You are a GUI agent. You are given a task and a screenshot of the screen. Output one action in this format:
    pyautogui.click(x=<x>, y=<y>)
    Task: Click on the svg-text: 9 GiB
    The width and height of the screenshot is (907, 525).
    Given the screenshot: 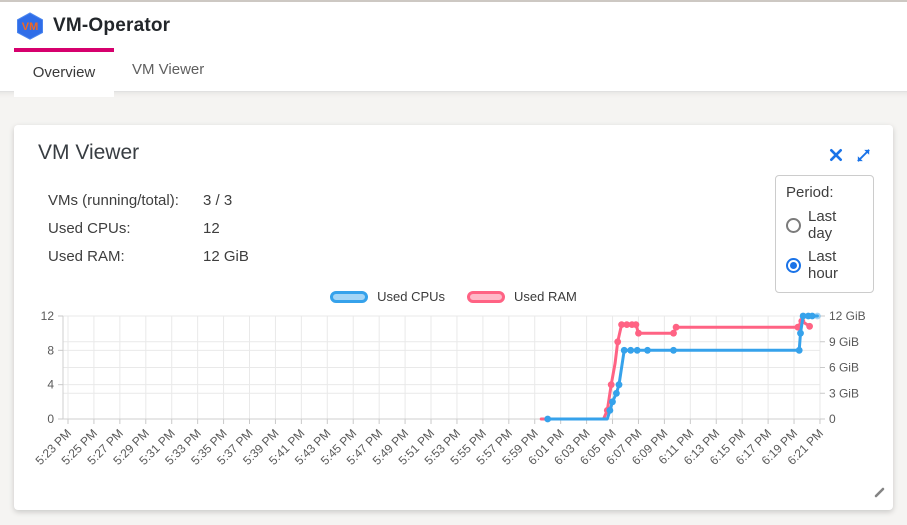 What is the action you would take?
    pyautogui.click(x=844, y=342)
    